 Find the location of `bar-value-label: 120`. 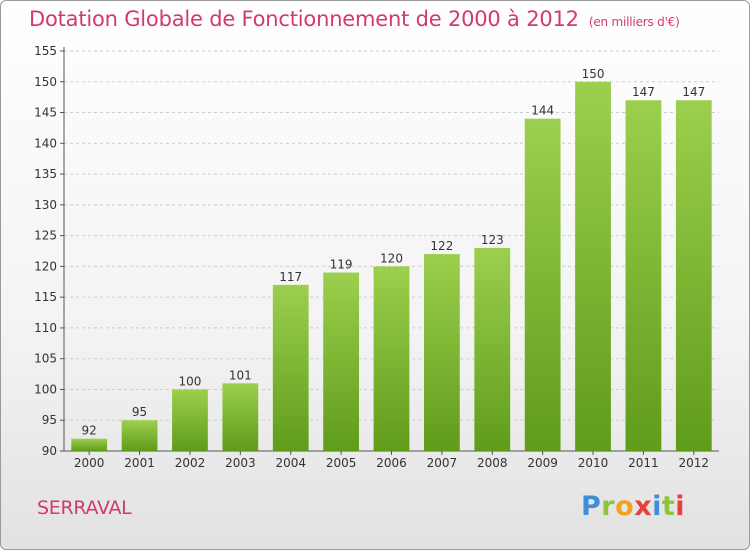

bar-value-label: 120 is located at coordinates (391, 258).